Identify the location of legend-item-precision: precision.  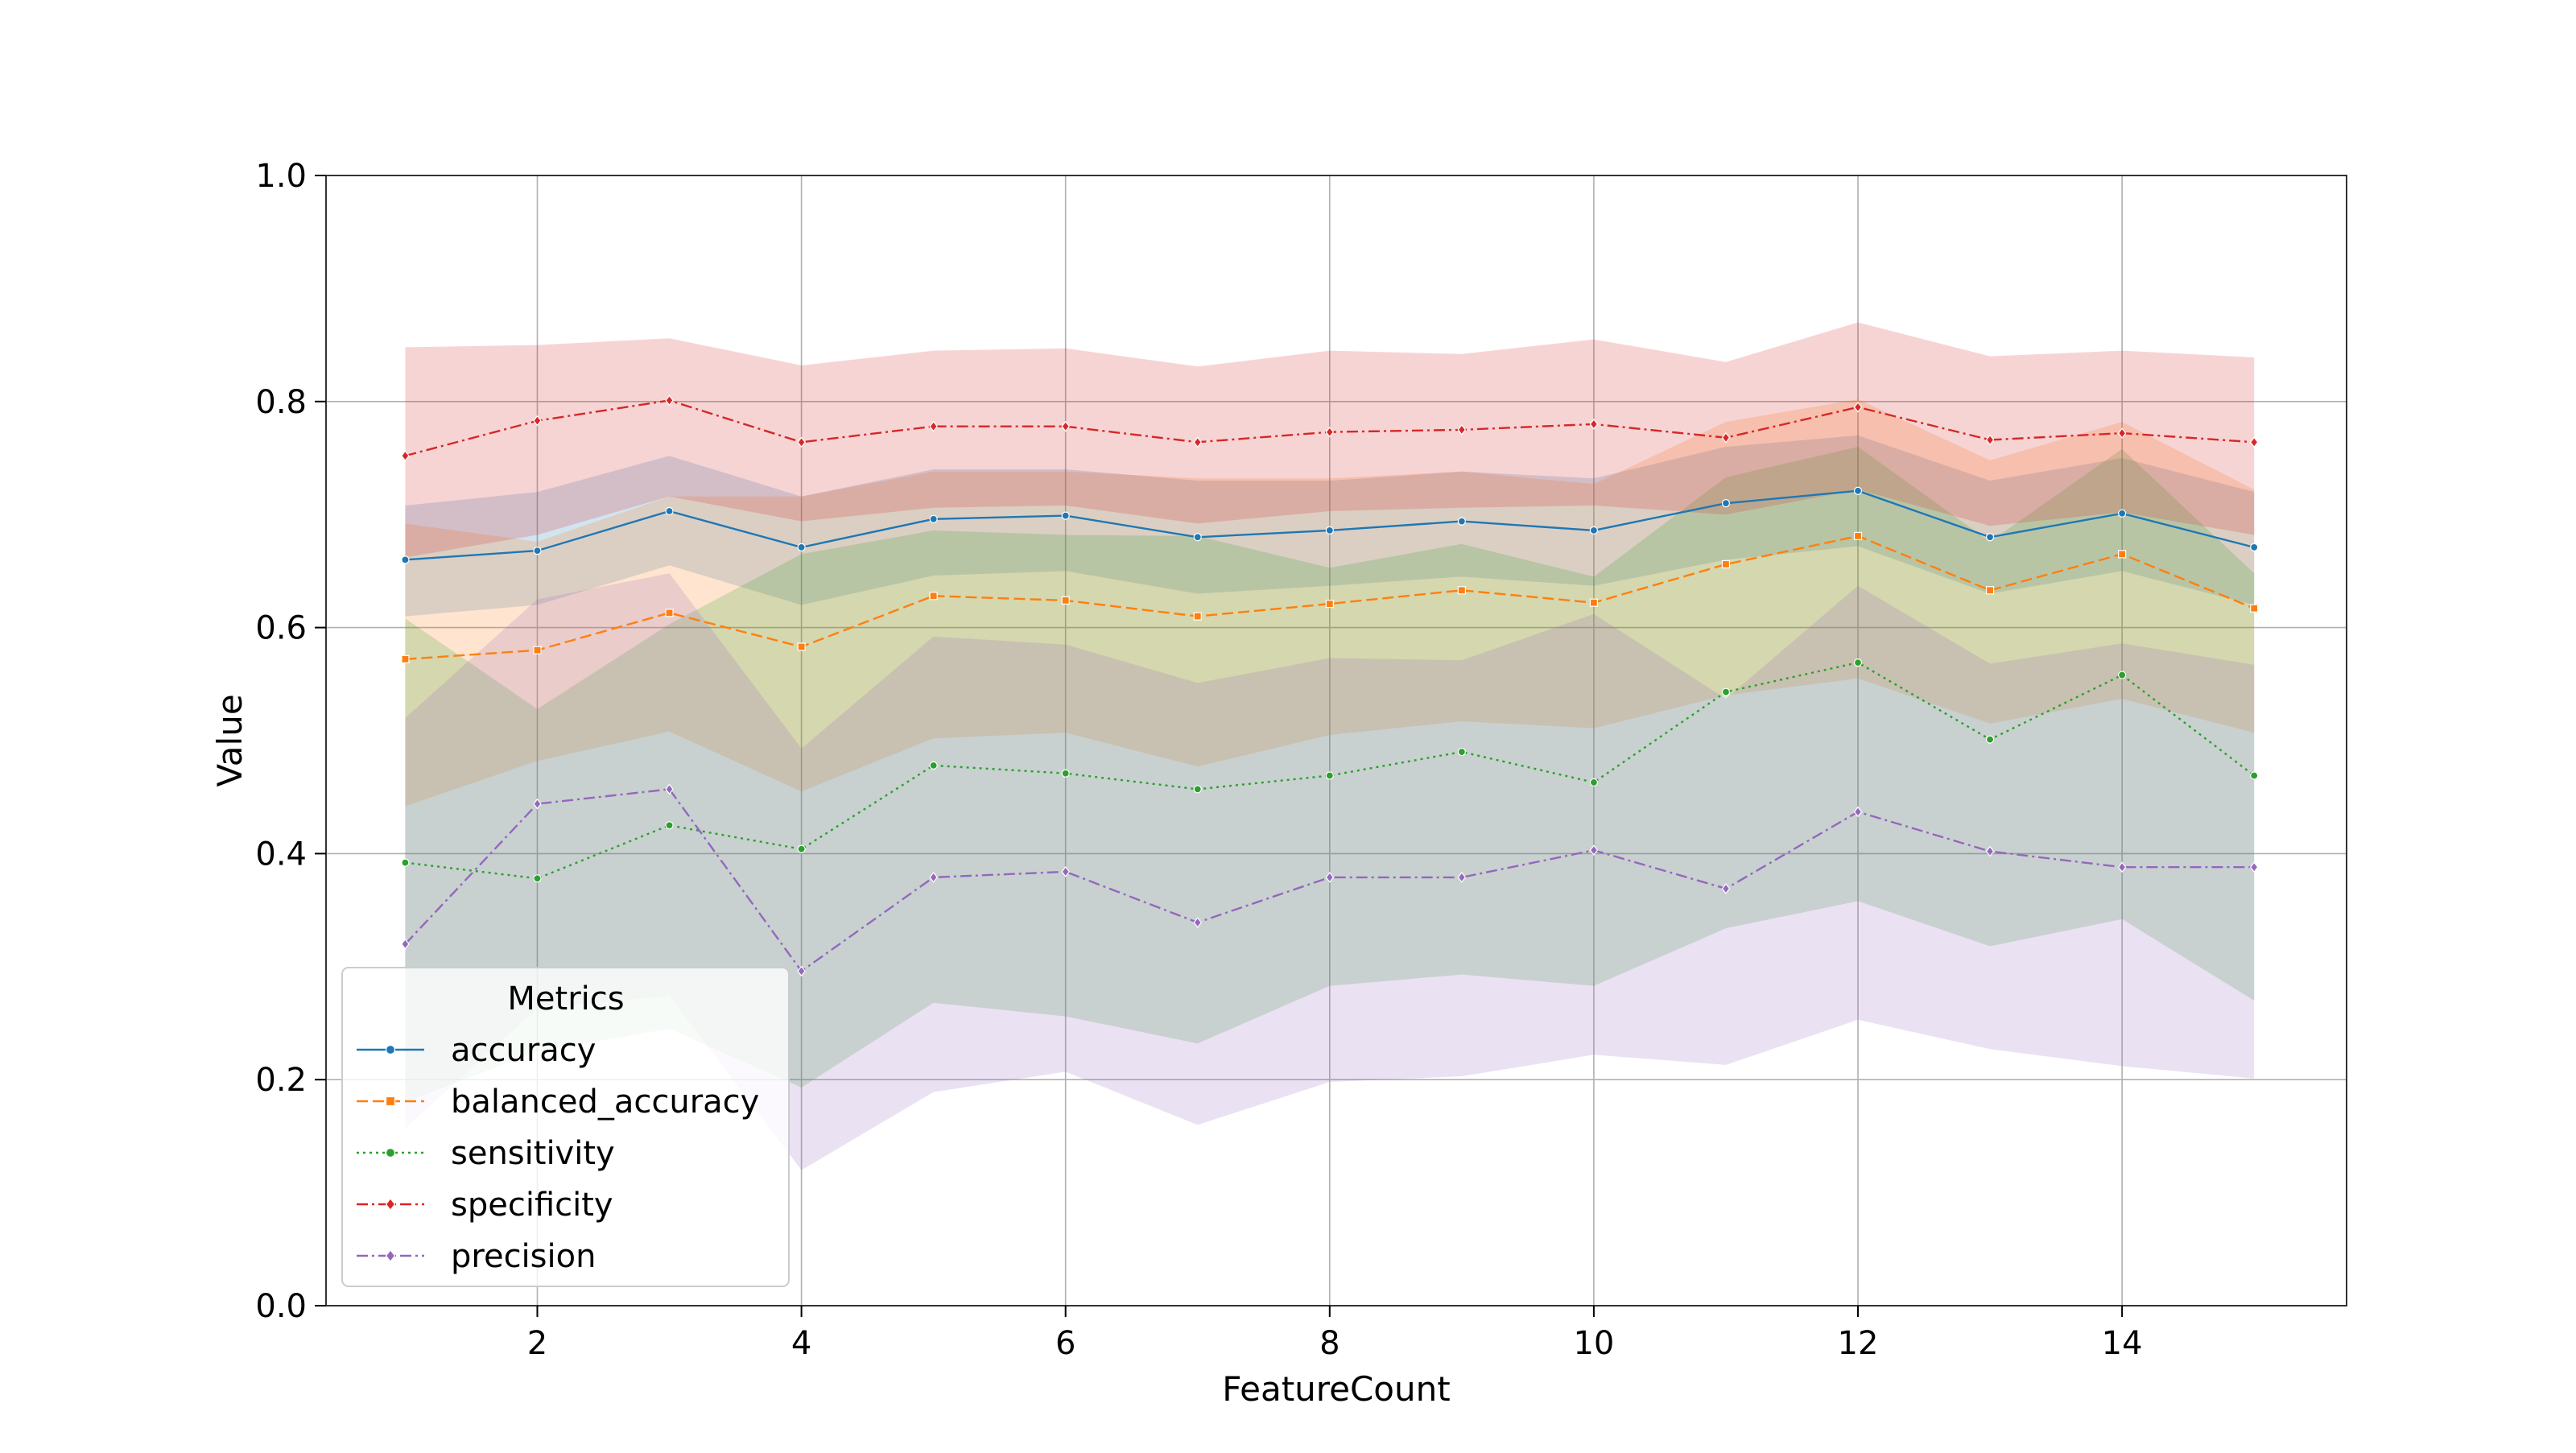
(476, 1256).